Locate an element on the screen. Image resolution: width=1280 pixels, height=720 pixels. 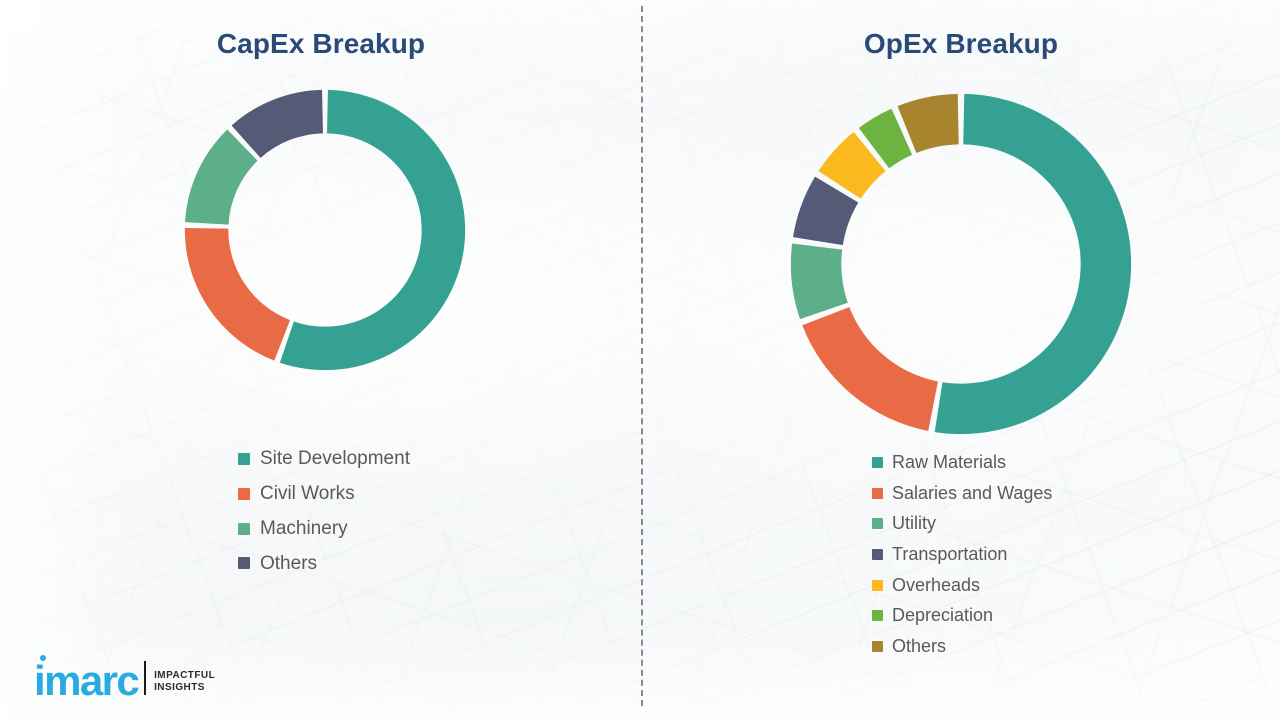
opex-chart-title: OpEx Breakup is located at coordinates (961, 43).